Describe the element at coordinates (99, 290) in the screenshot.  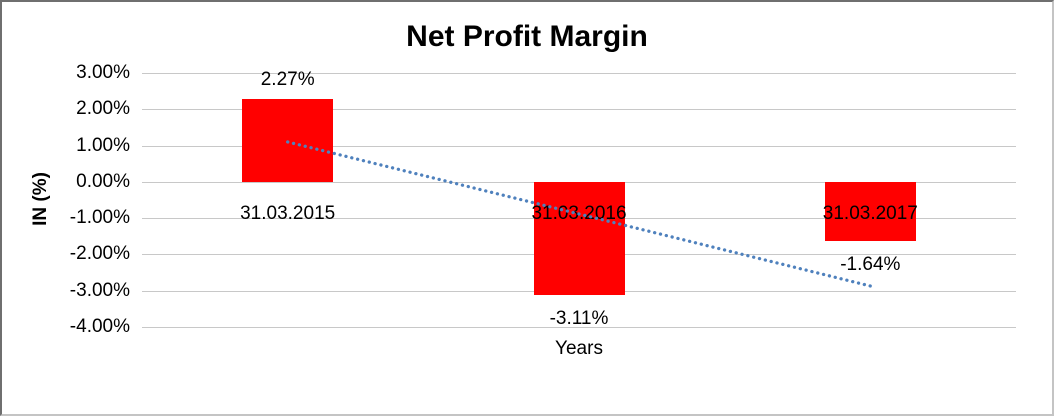
I see `y-tick-label: -3.00%` at that location.